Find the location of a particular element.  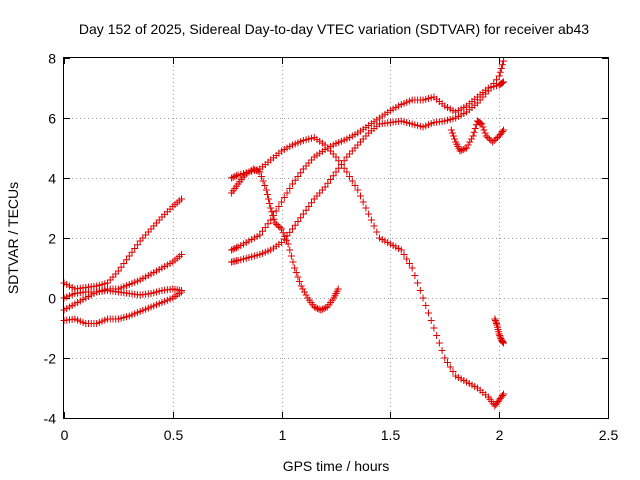

y-tick-label: 8 is located at coordinates (52, 59).